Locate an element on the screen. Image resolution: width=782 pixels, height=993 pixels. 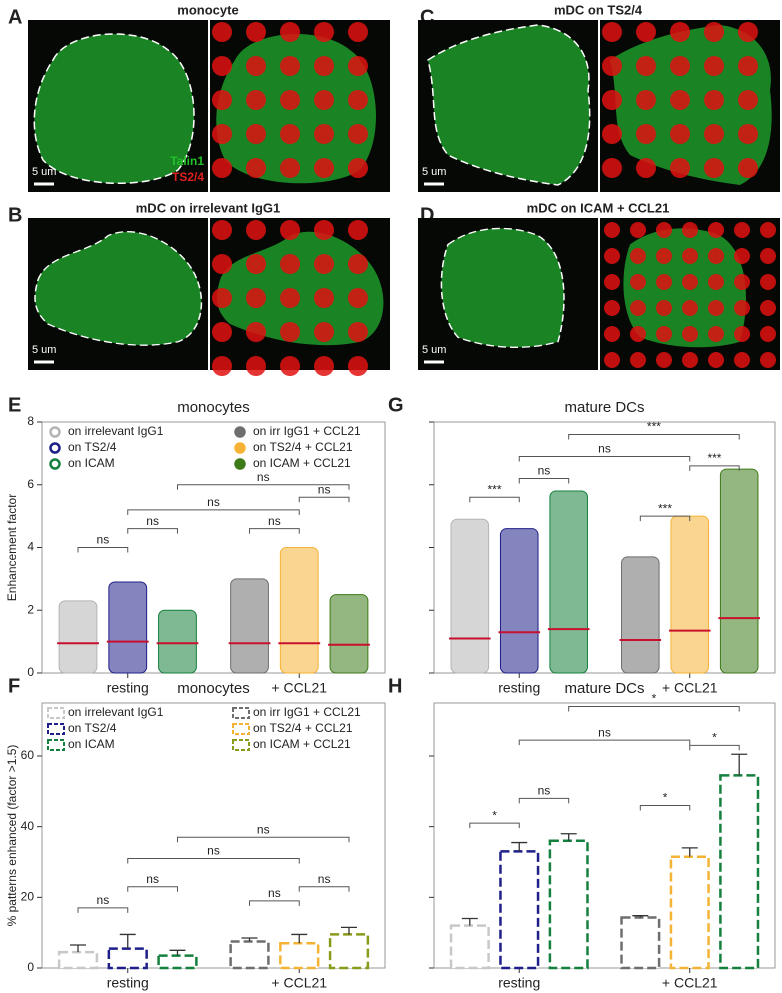
legend-label: on TS2/4 is located at coordinates (92, 447).